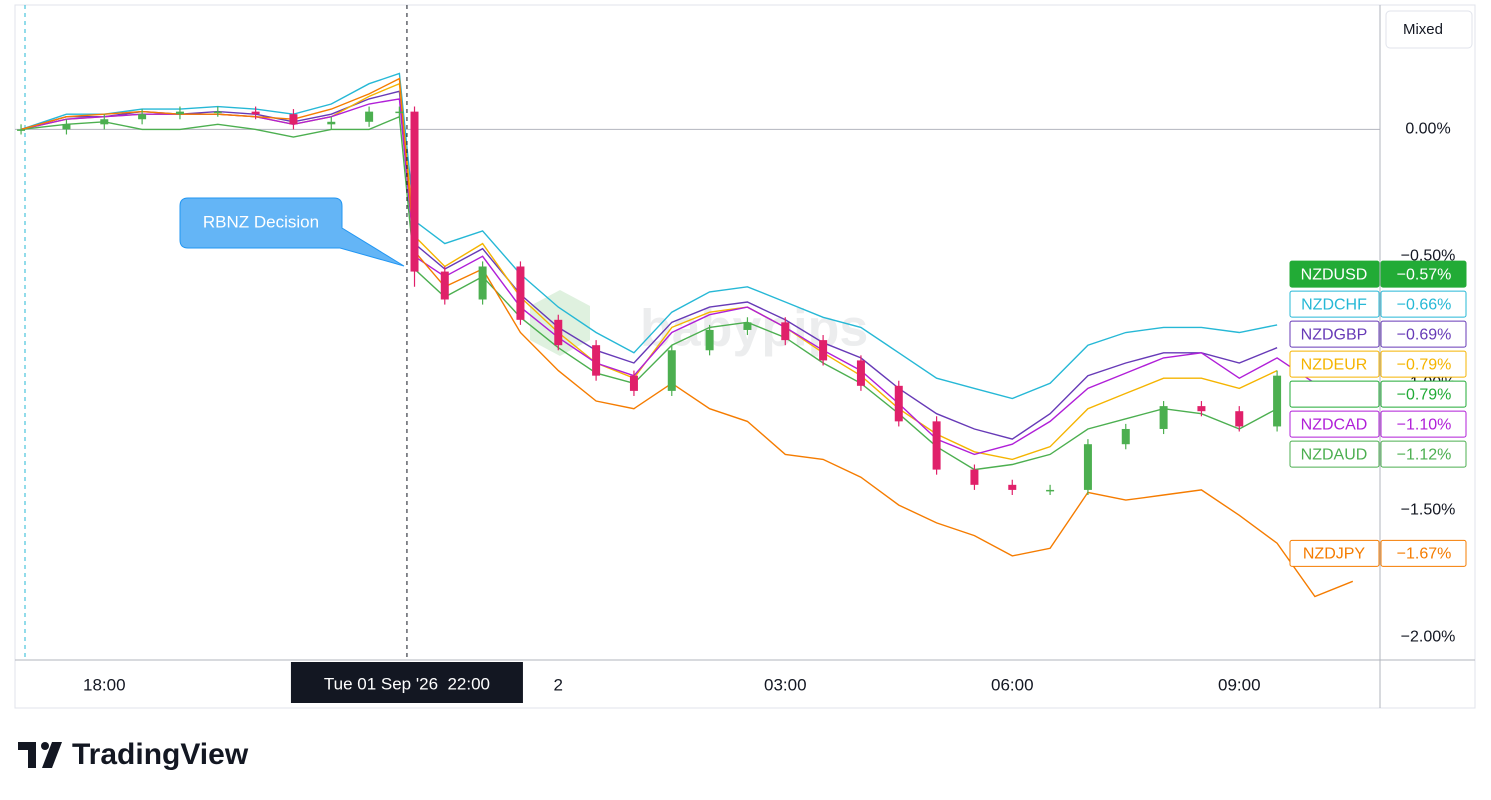 This screenshot has height=800, width=1491. I want to click on y-tick-label: −2.00%, so click(1428, 636).